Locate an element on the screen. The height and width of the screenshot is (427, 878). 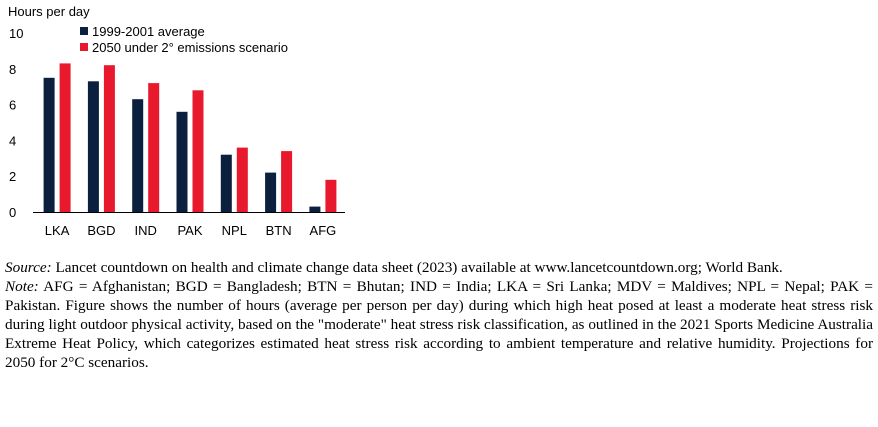
x-tick-label: BGD is located at coordinates (101, 230).